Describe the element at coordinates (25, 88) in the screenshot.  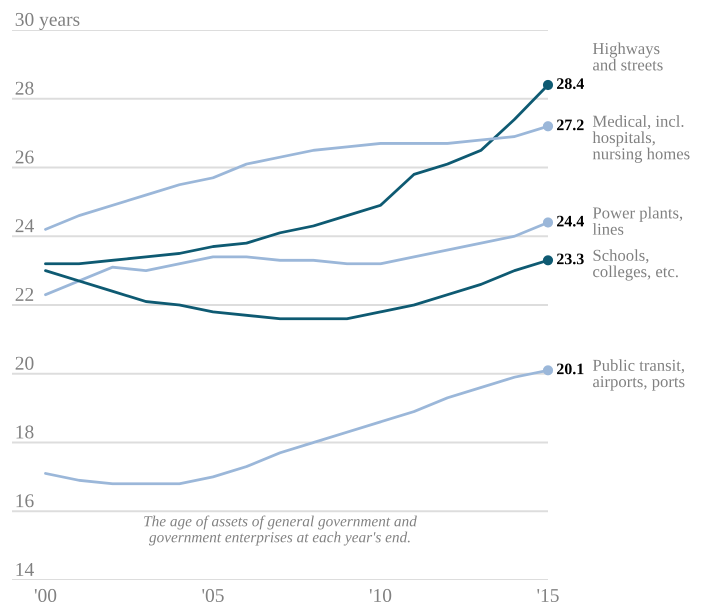
I see `y-tick-label: 28` at that location.